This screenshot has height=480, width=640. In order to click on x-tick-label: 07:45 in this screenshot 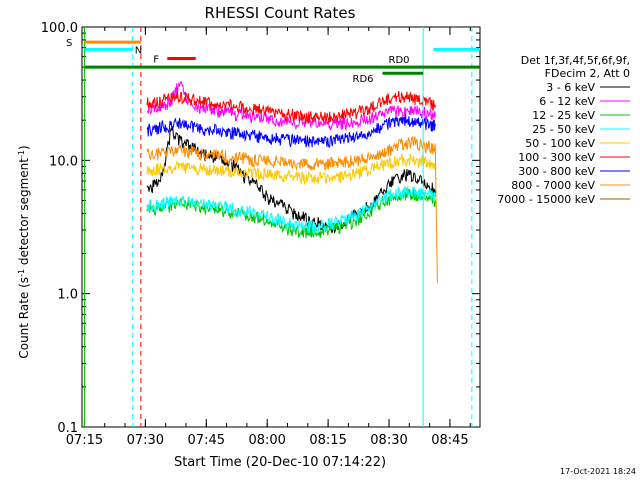, I will do `click(206, 440)`.